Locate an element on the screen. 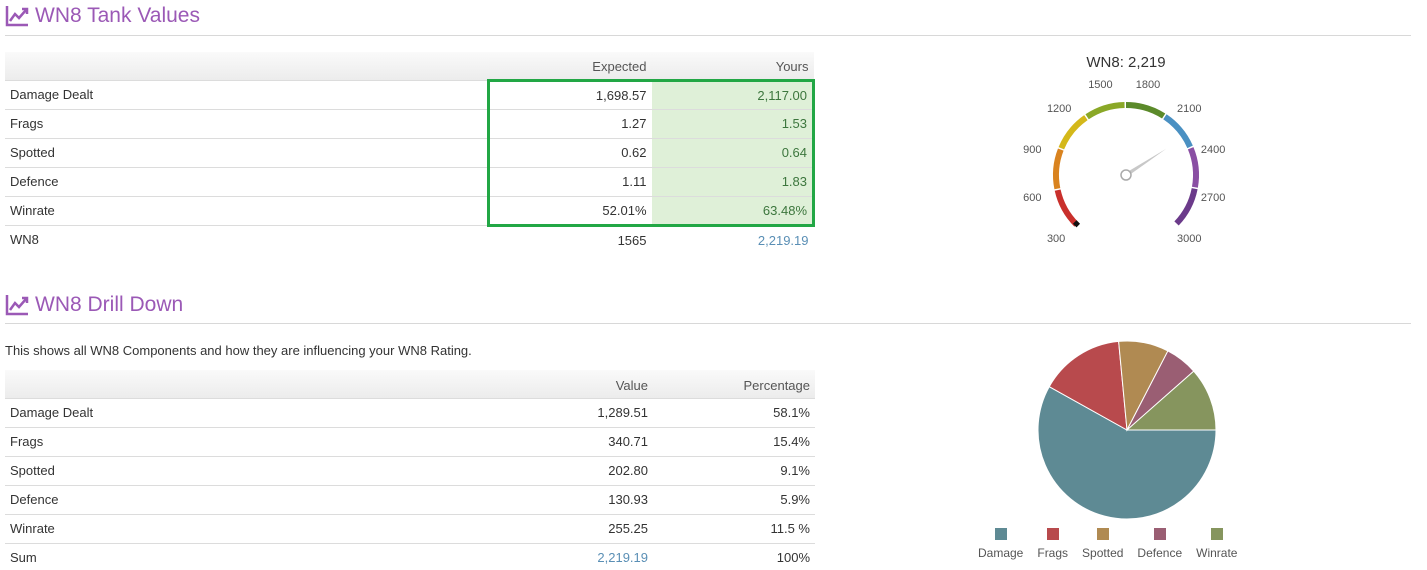  legend-item-damage: Damage is located at coordinates (1000, 544).